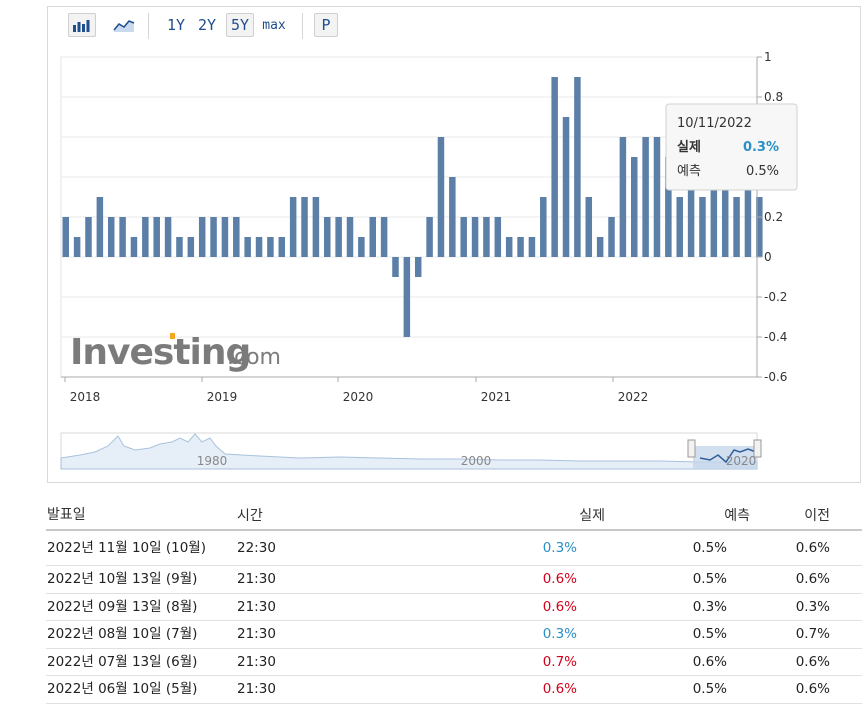 The image size is (867, 717). Describe the element at coordinates (274, 25) in the screenshot. I see `range-max-button: max` at that location.